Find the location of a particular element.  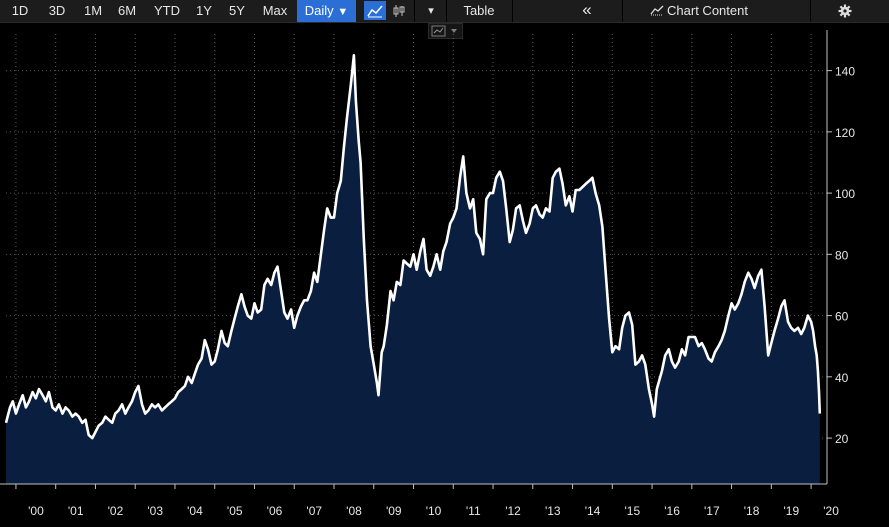

x-tick-label: '03 is located at coordinates (155, 511).